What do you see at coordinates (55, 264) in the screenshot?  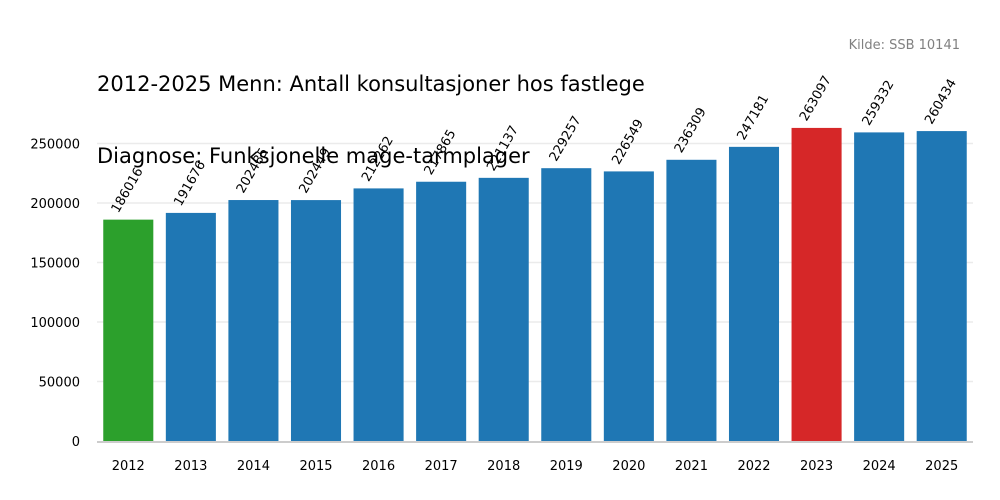 I see `y-tick-label: 150000` at bounding box center [55, 264].